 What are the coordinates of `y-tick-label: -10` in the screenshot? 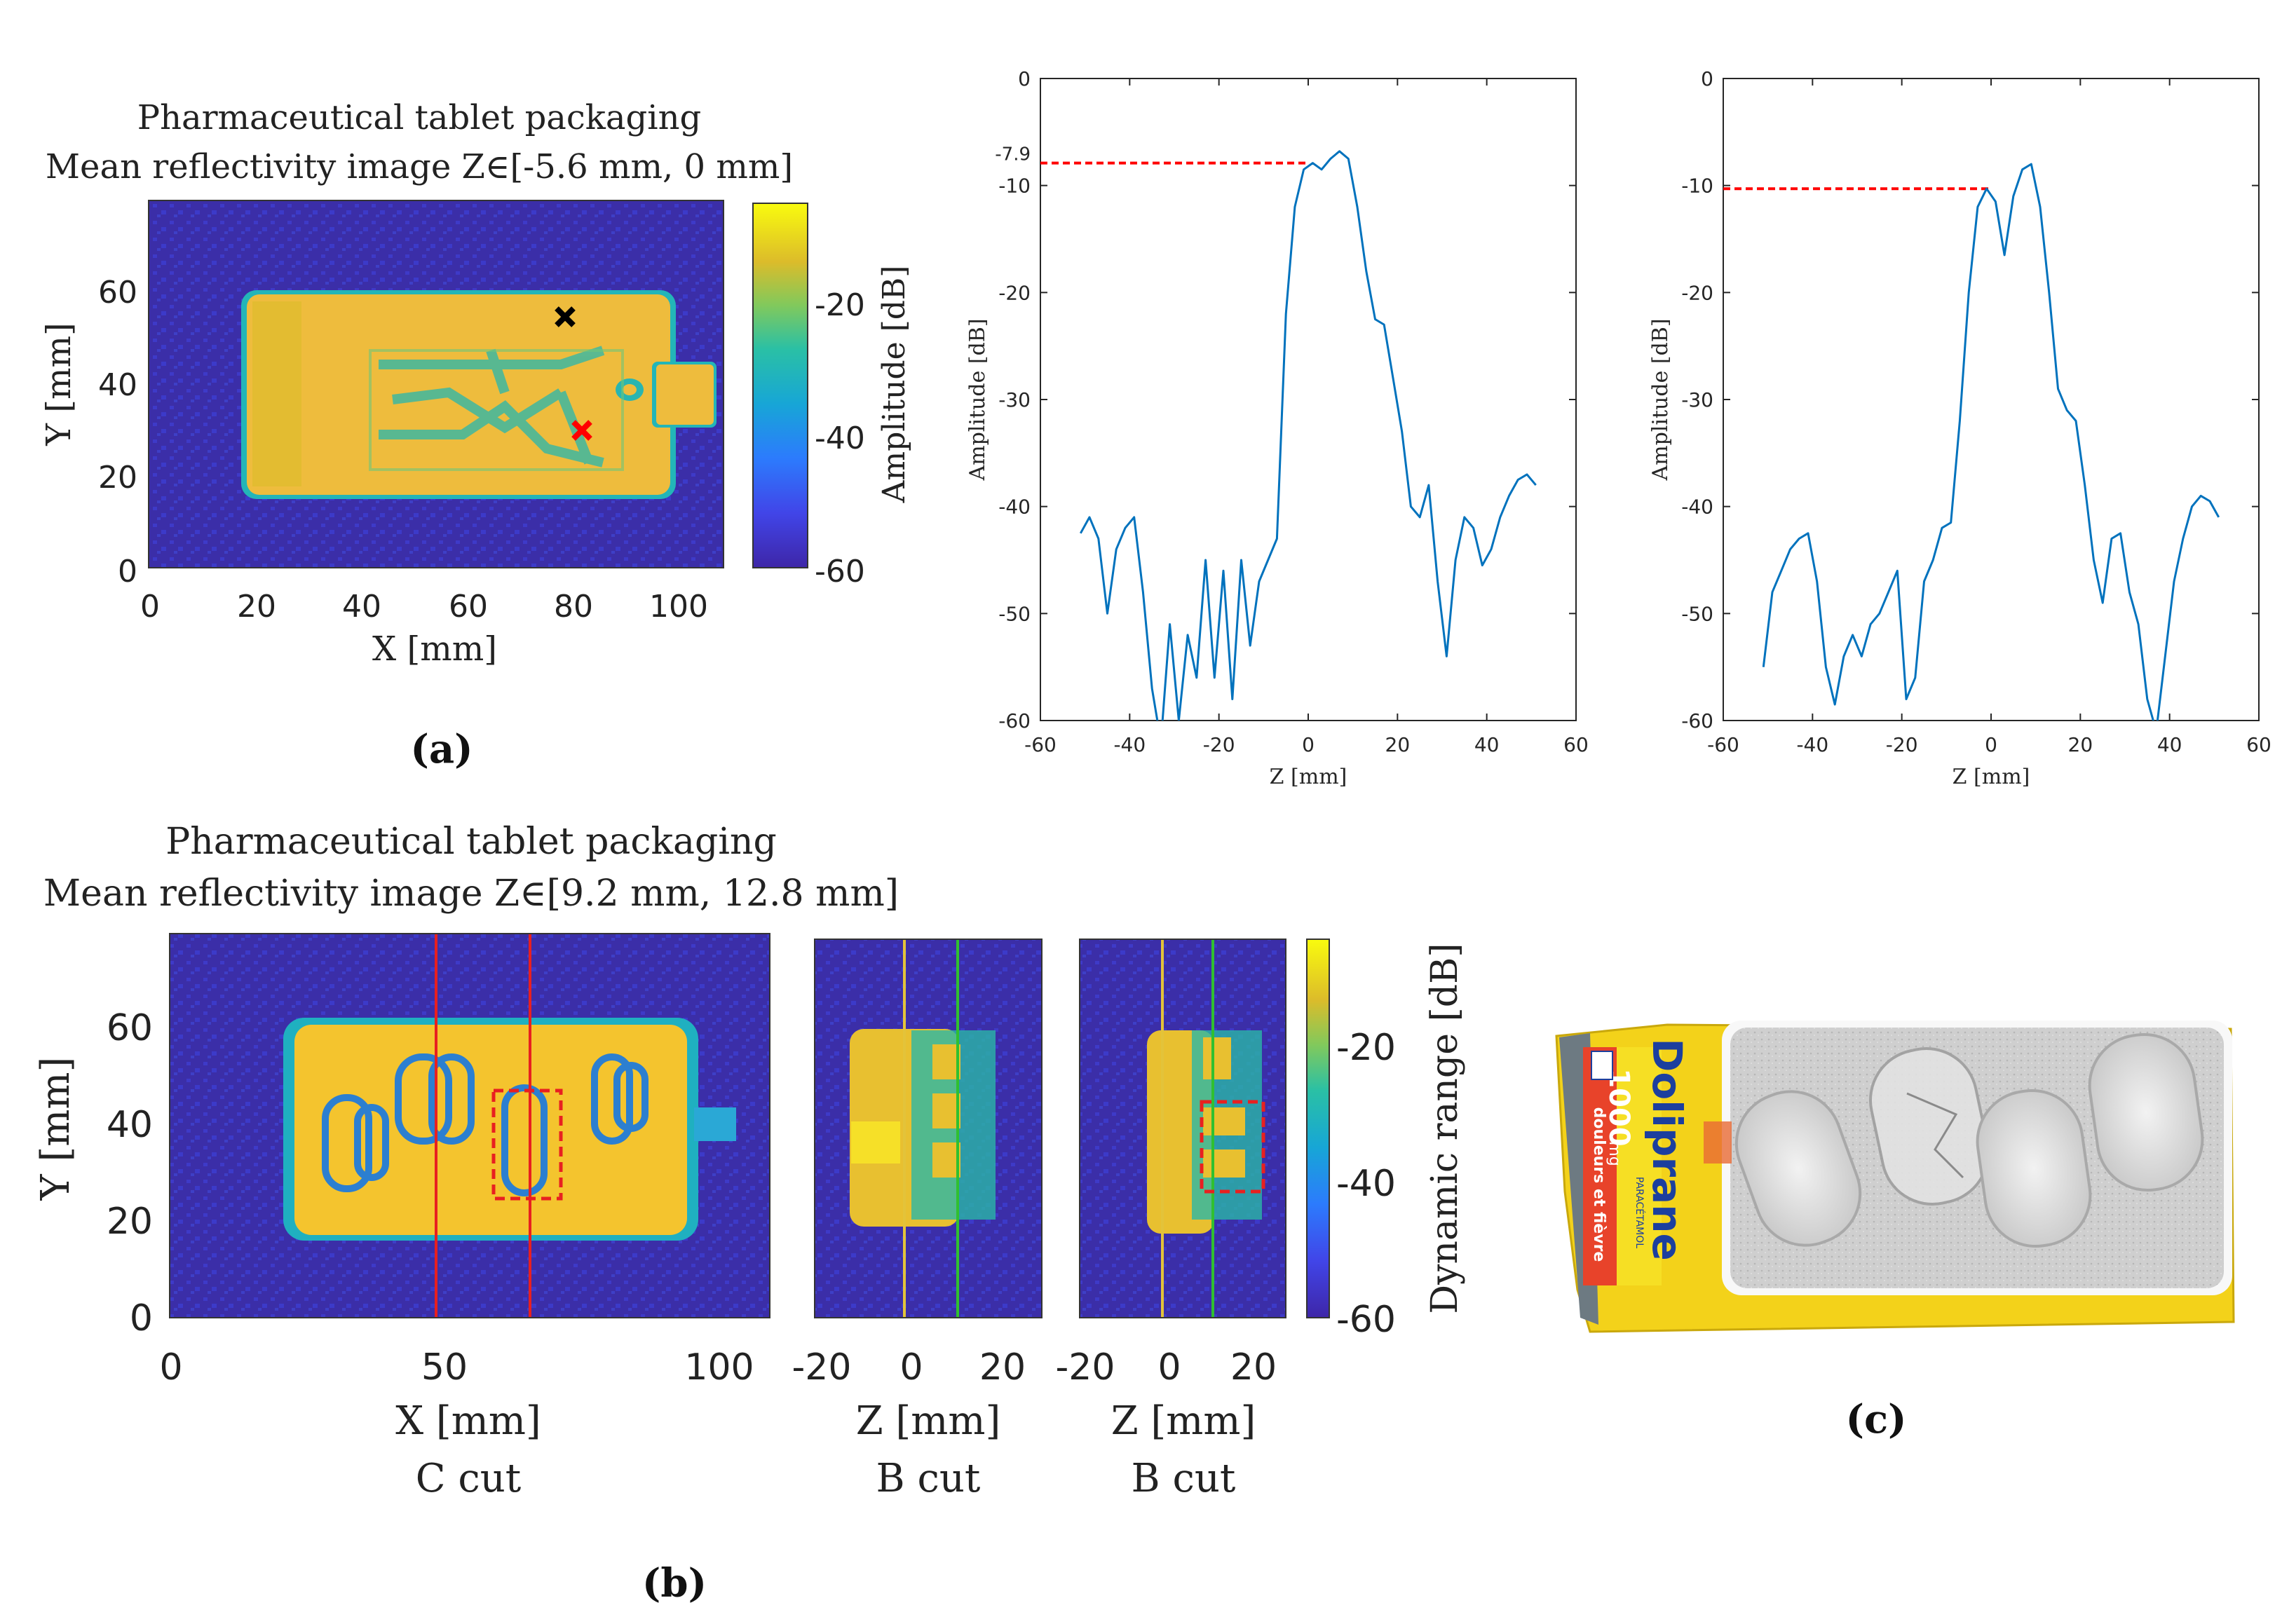 It's located at (1014, 186).